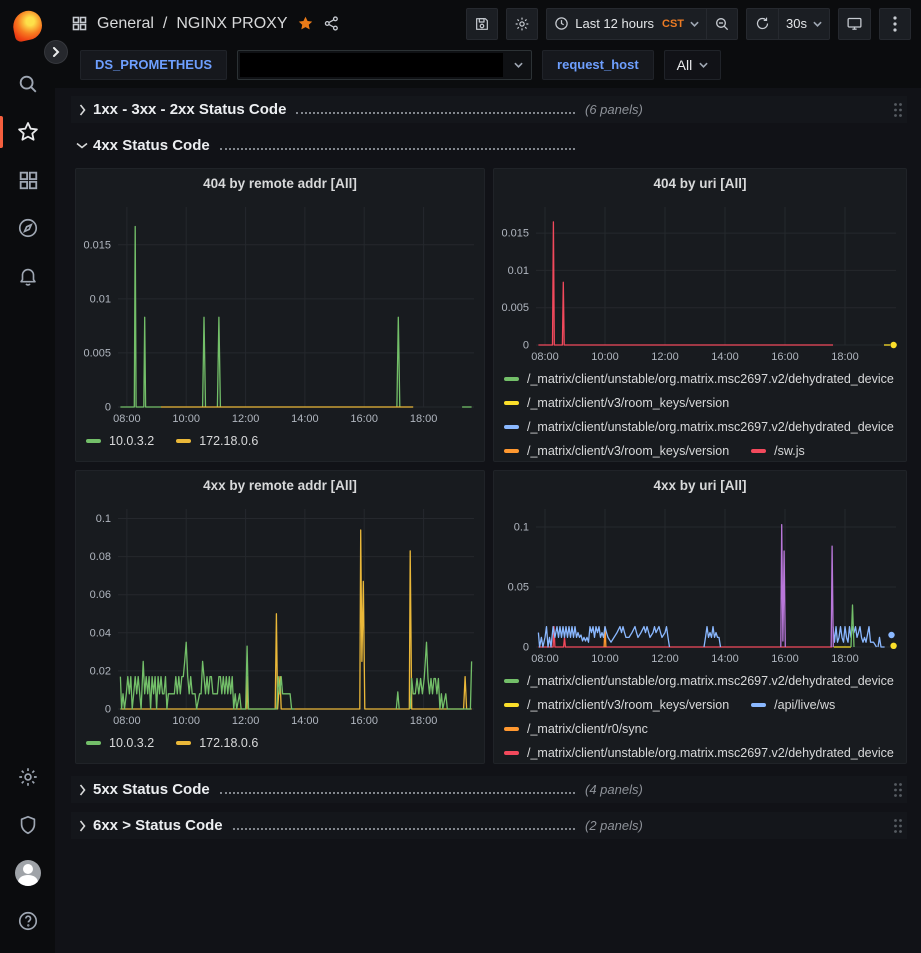 This screenshot has height=953, width=921. What do you see at coordinates (27, 84) in the screenshot?
I see `sidebar-item-search` at bounding box center [27, 84].